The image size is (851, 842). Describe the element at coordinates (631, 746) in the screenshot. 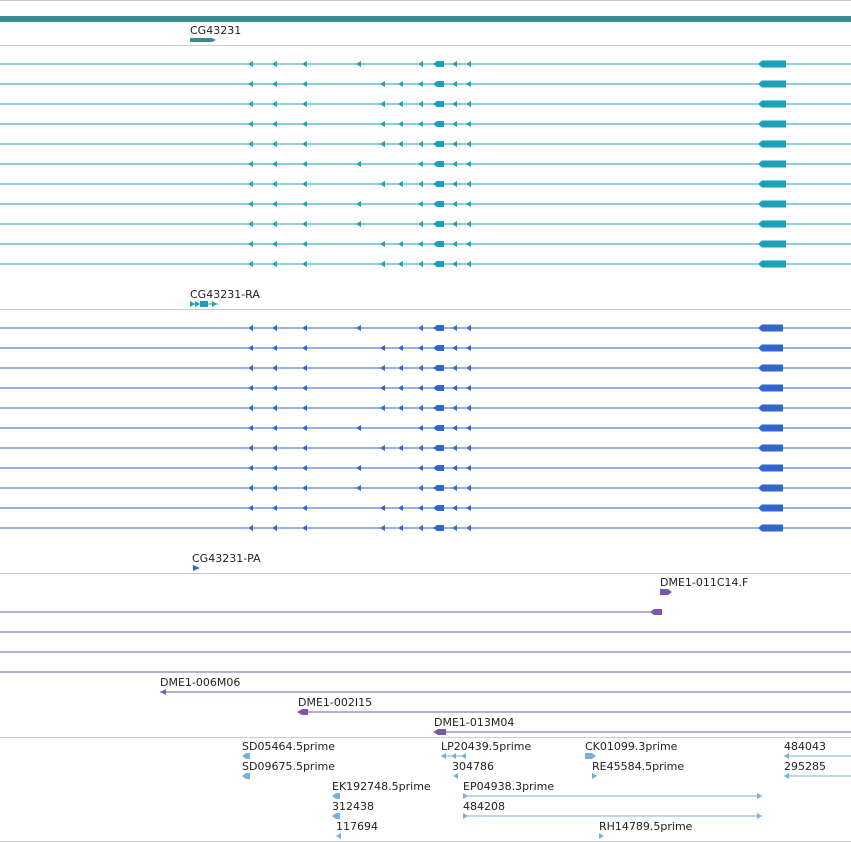

I see `est-label: CK01099.3prime` at that location.